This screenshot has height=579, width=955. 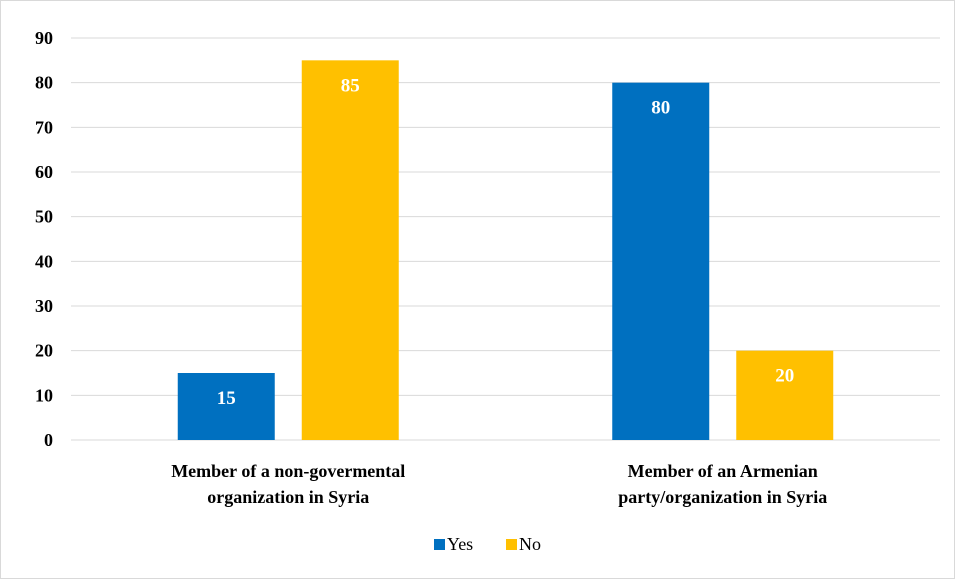 I want to click on data-label: 20, so click(x=784, y=376).